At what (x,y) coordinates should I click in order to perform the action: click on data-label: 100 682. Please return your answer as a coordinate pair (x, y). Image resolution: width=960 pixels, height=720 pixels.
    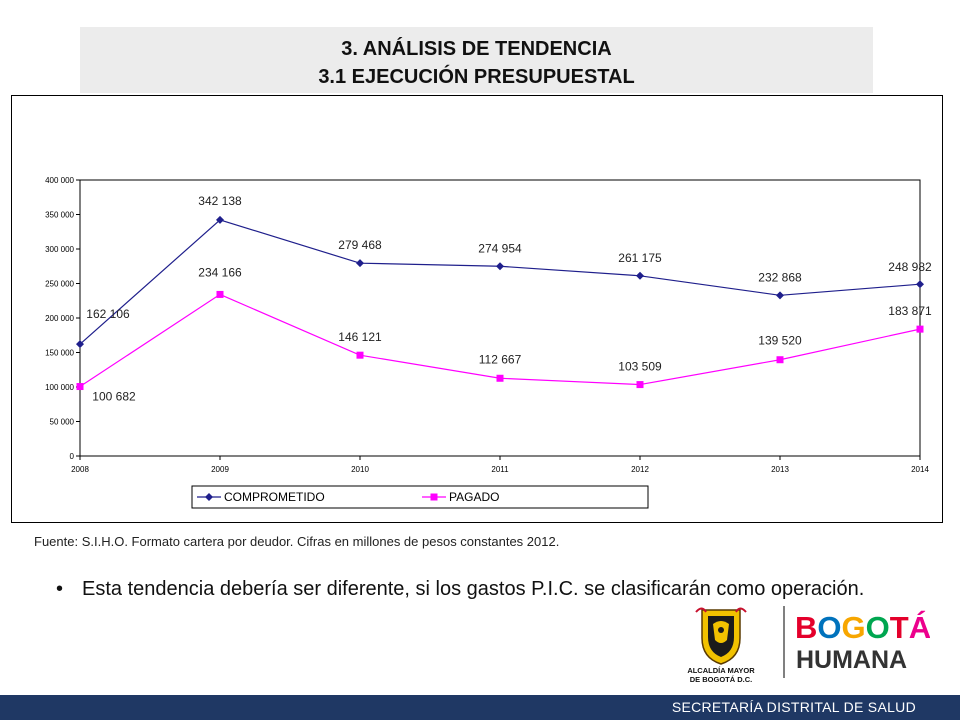
    Looking at the image, I should click on (114, 397).